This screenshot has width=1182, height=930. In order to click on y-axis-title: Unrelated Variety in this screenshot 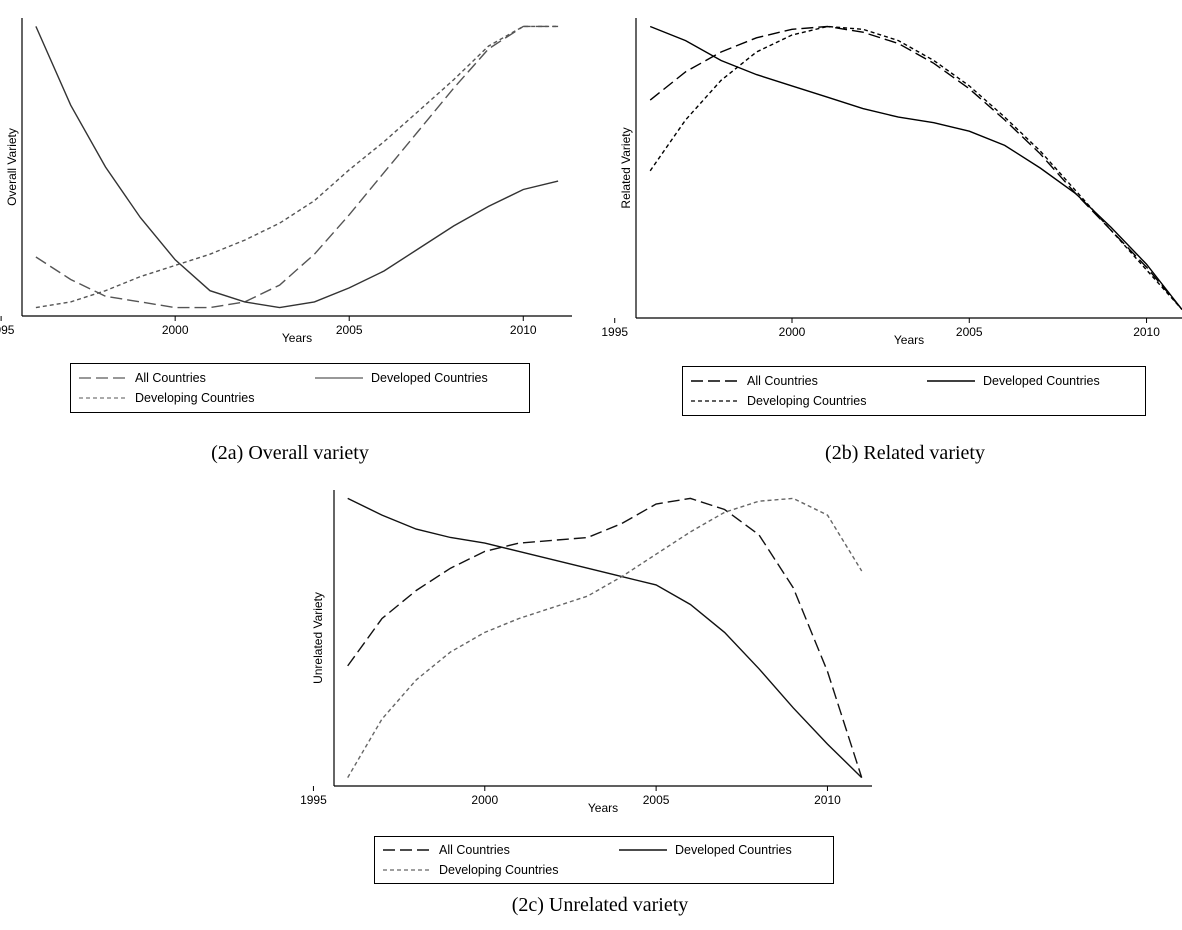, I will do `click(318, 638)`.